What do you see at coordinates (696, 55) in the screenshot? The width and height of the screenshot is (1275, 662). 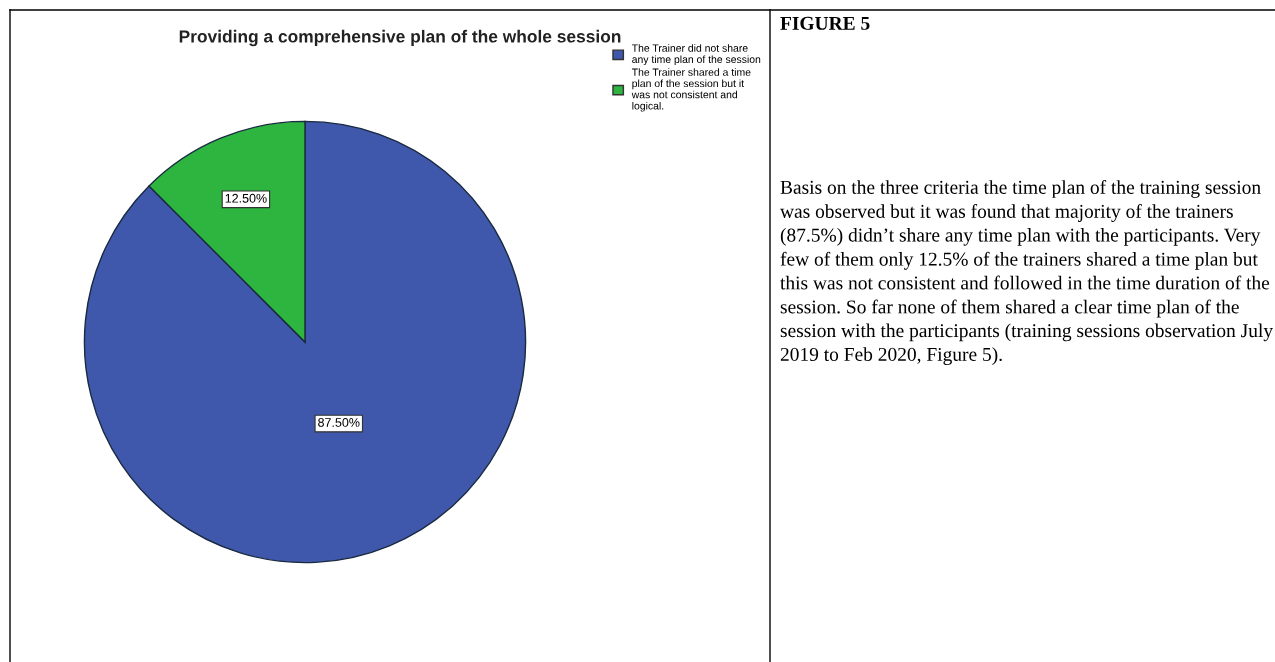 I see `legend-label: The Trainer did not share any time plan of the session` at bounding box center [696, 55].